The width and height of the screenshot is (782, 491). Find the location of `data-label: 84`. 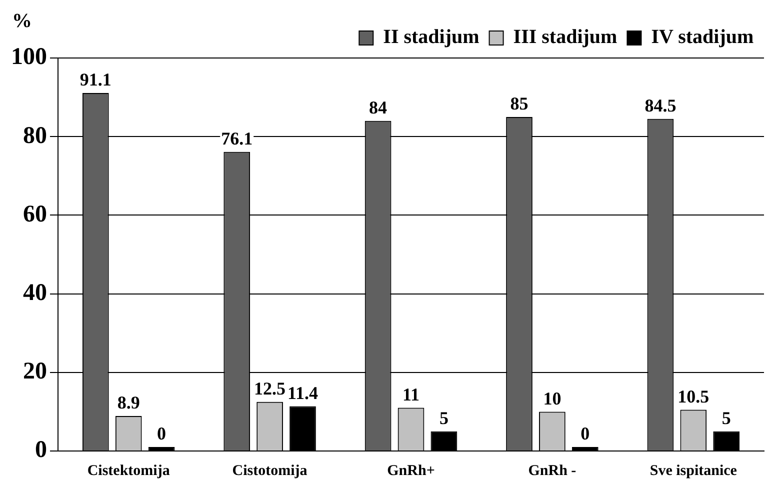

data-label: 84 is located at coordinates (378, 108).